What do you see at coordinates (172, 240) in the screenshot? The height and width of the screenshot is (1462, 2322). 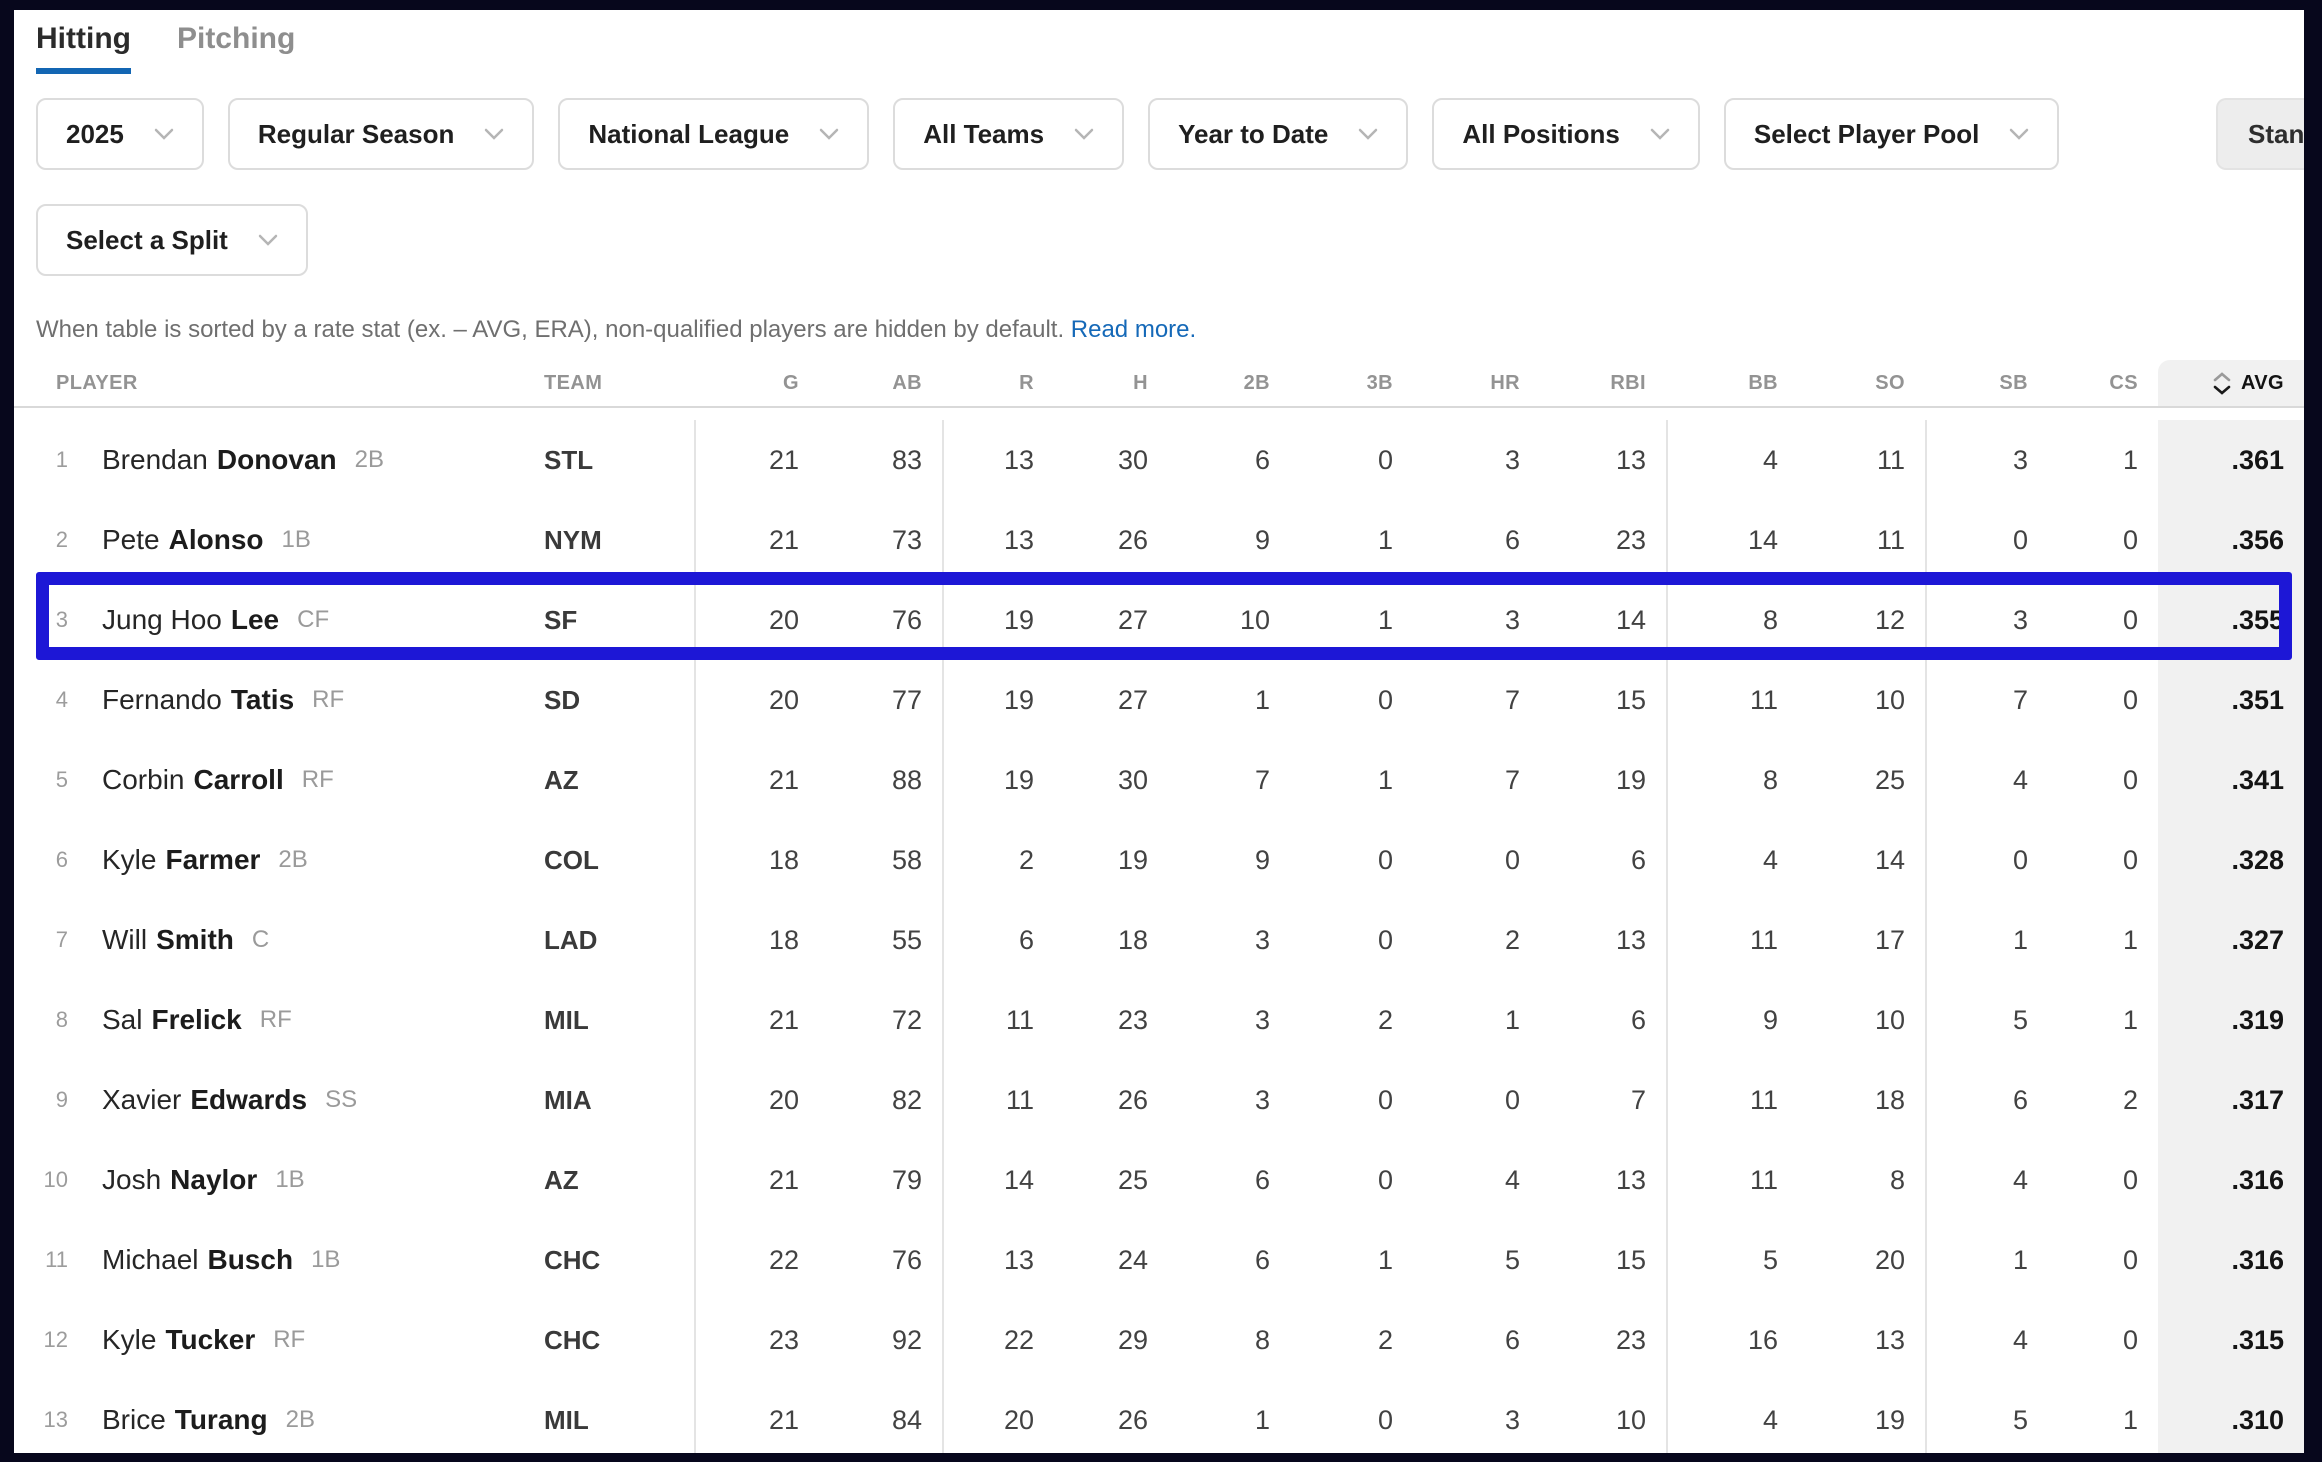 I see `split-dropdown: Select a Split` at bounding box center [172, 240].